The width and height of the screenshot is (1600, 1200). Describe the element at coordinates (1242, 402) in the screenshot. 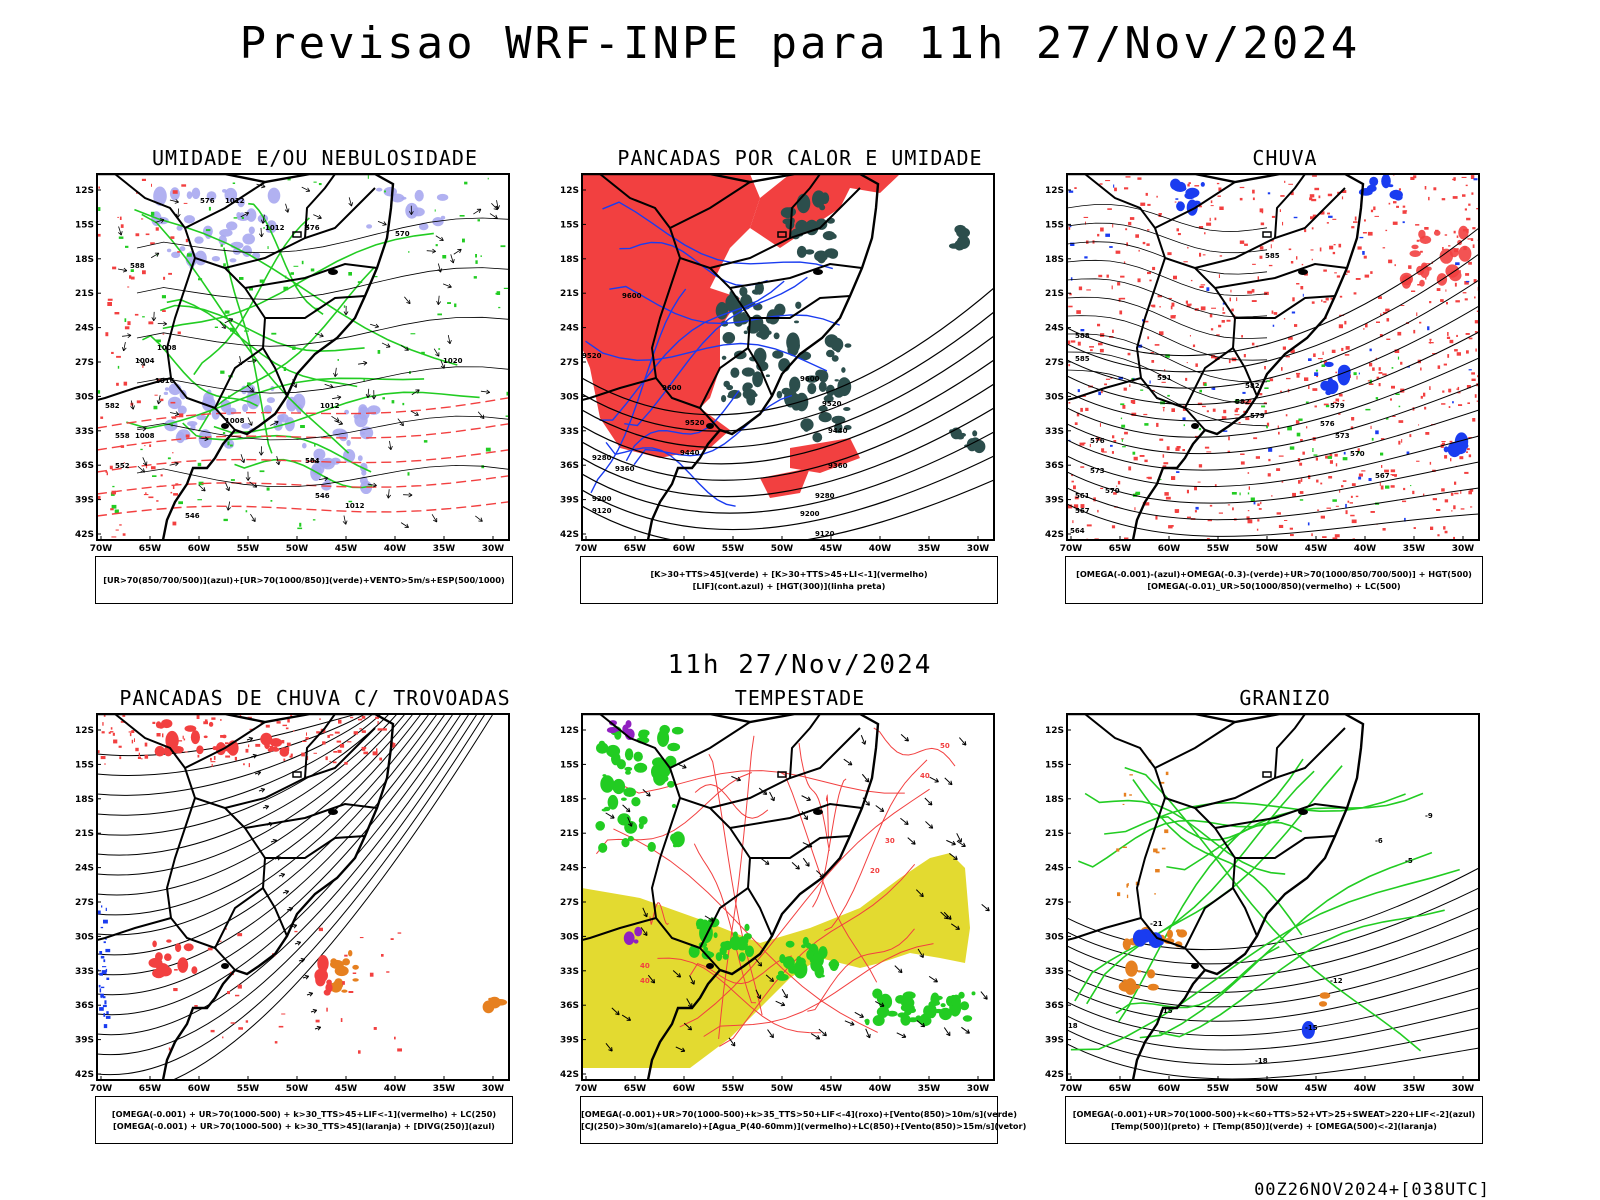

I see `contour-label: 582` at that location.